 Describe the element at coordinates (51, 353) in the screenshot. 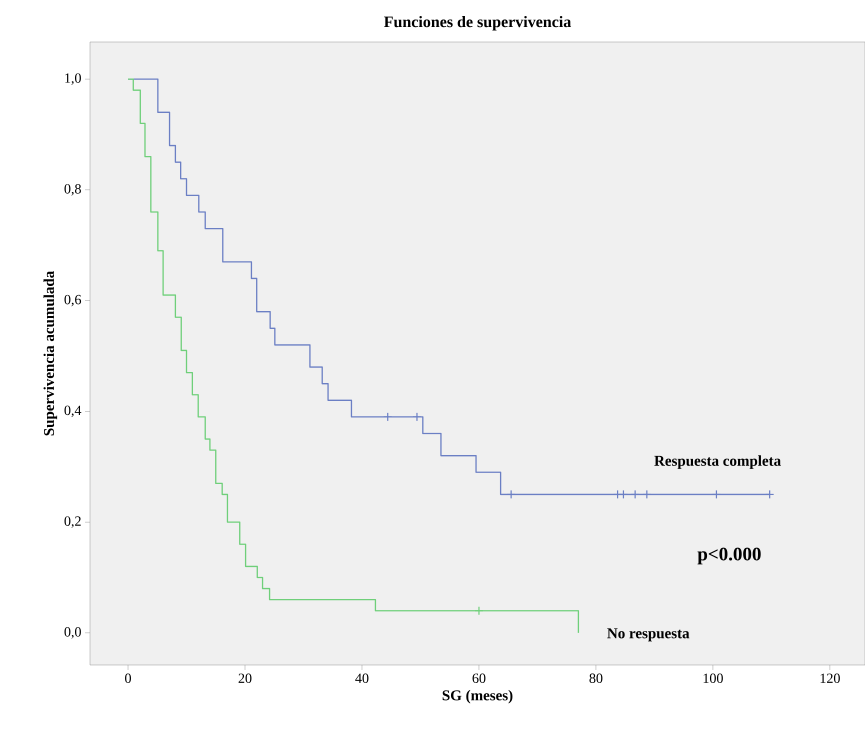

I see `y-axis-title: Supervivencia acumulada` at that location.